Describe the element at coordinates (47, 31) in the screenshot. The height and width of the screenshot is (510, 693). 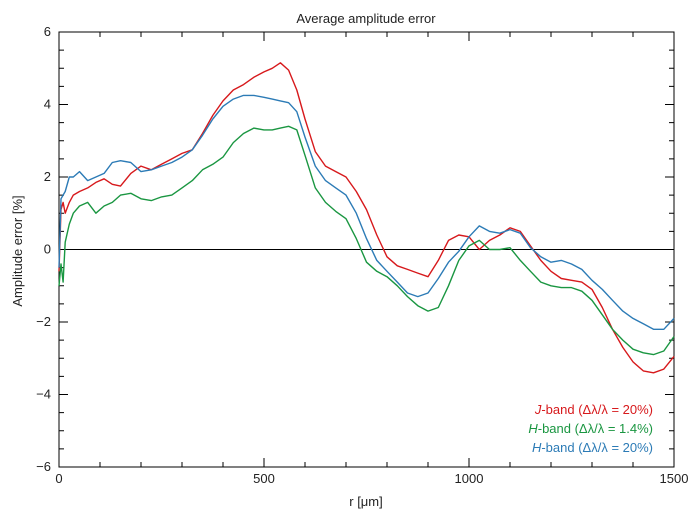
I see `y-tick-label: 6` at that location.